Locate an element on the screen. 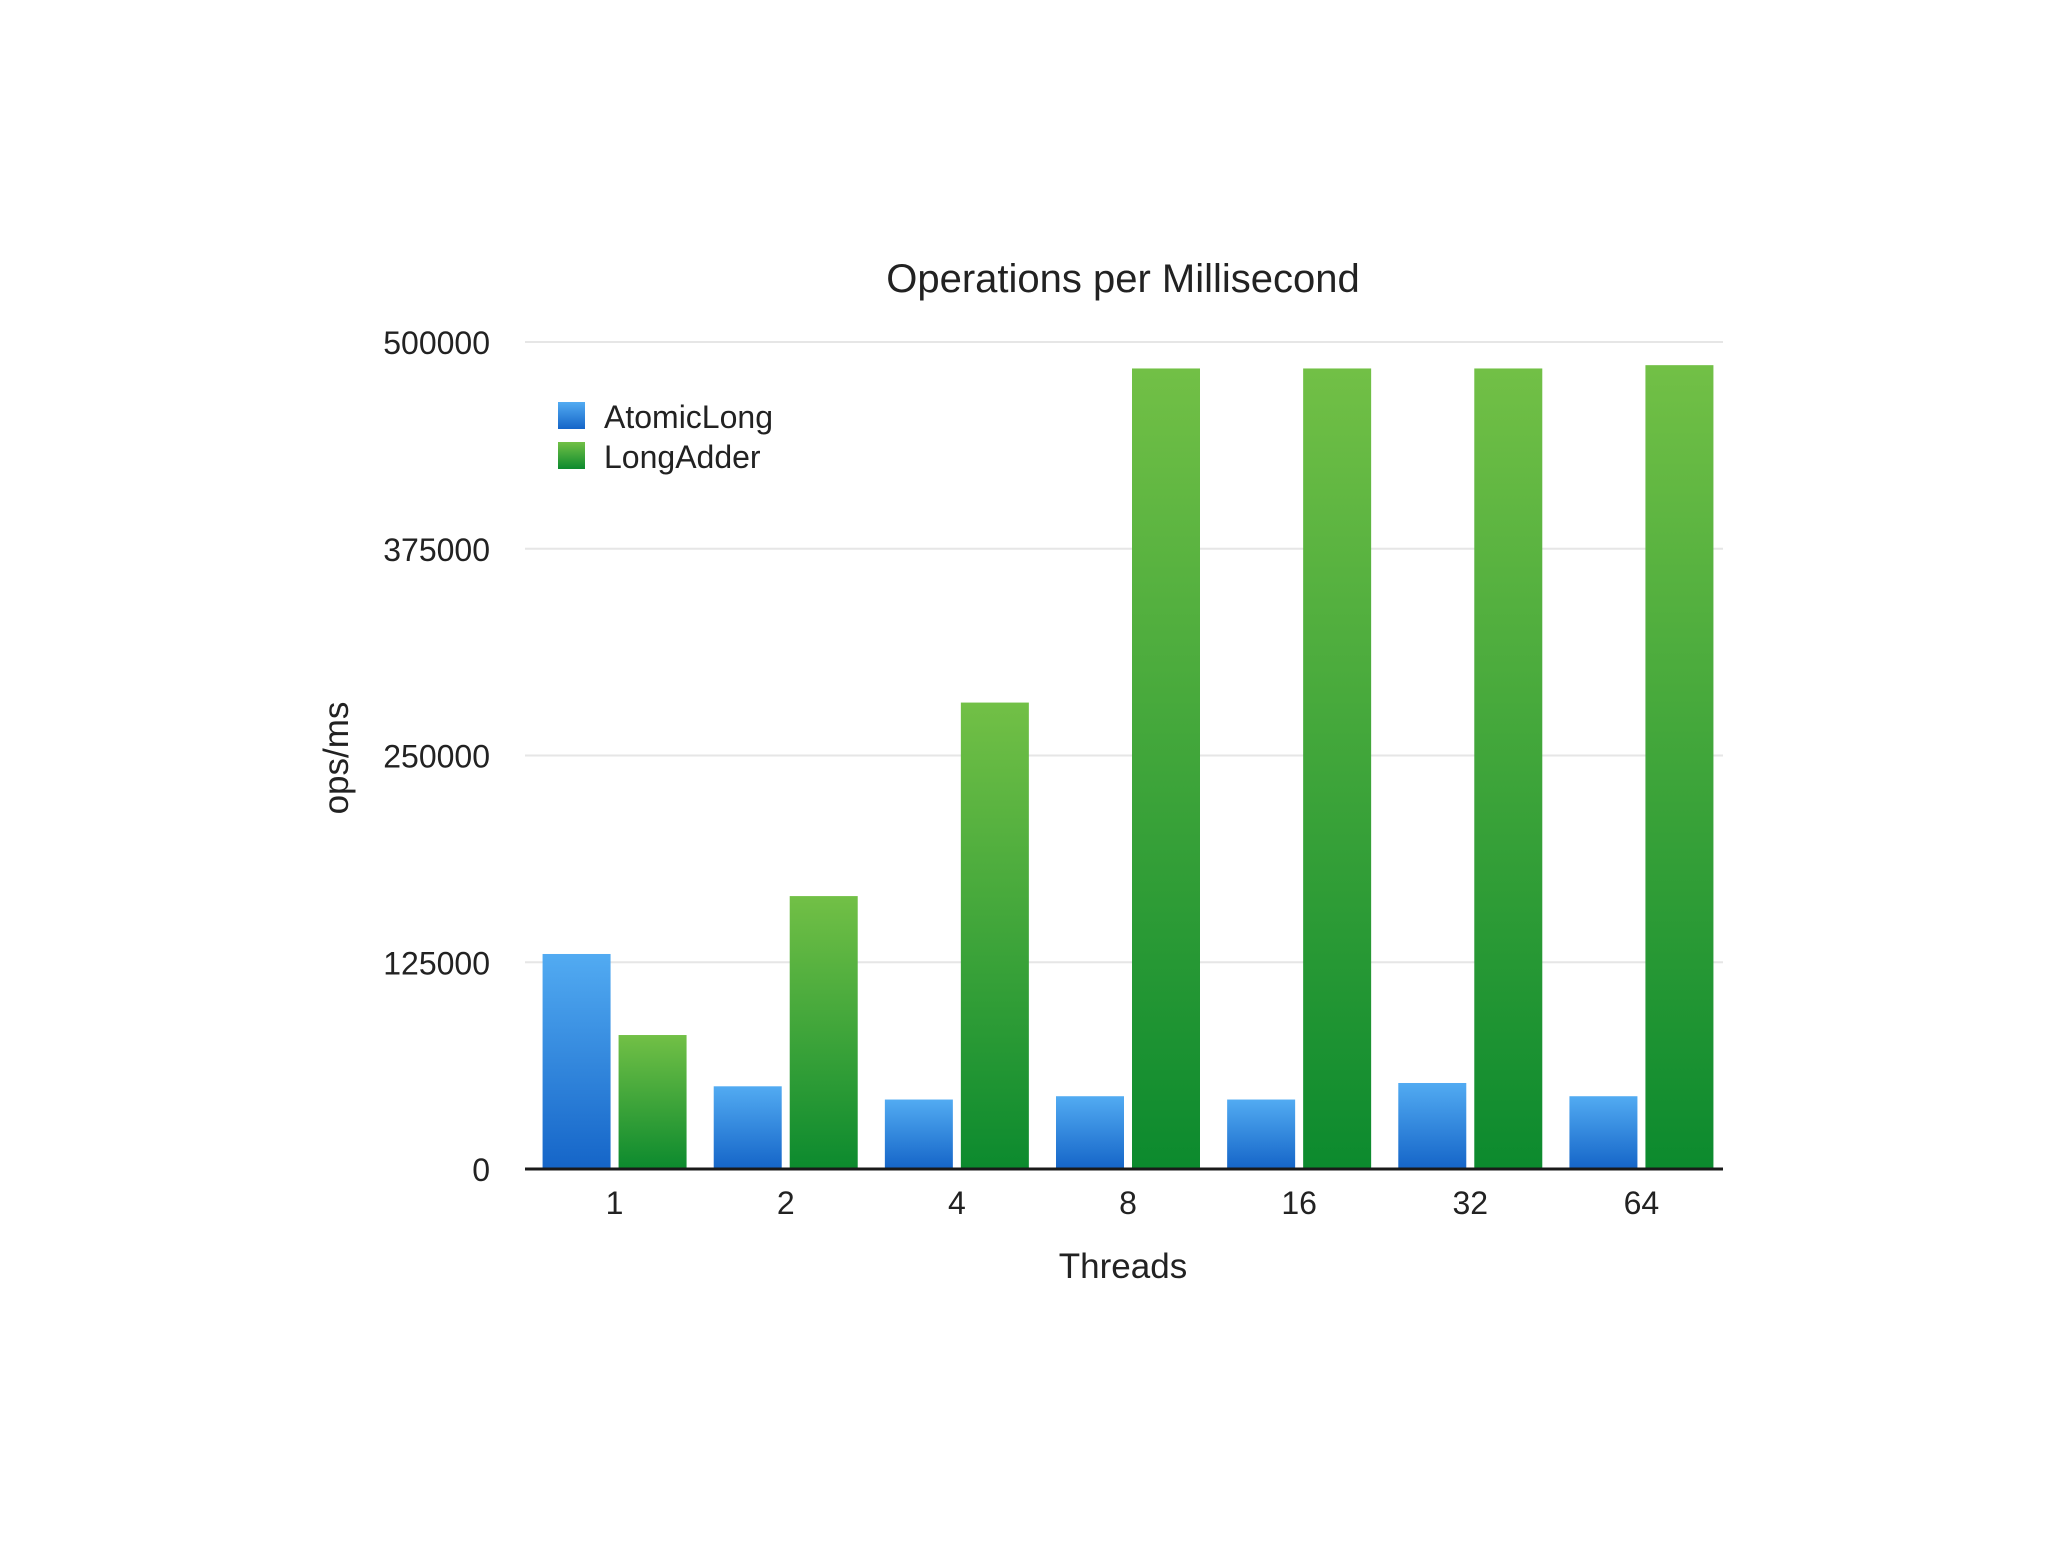 This screenshot has height=1541, width=2048. x-axis-ticks: 1 2 4 8 16 32 64 is located at coordinates (1133, 1203).